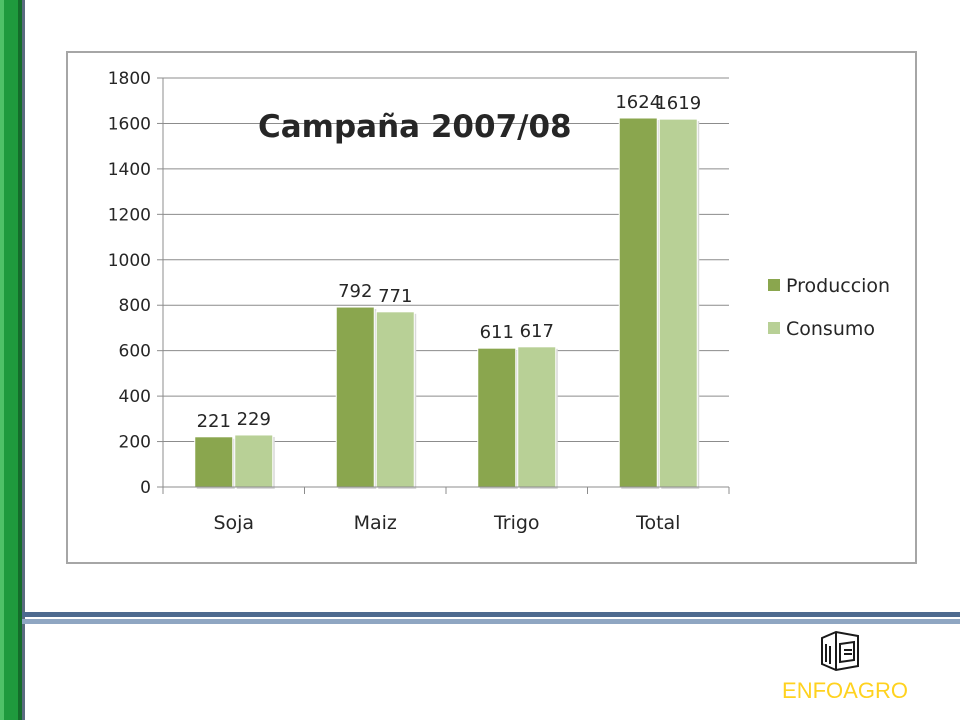 The image size is (960, 720). I want to click on y-tick-label: 800, so click(135, 306).